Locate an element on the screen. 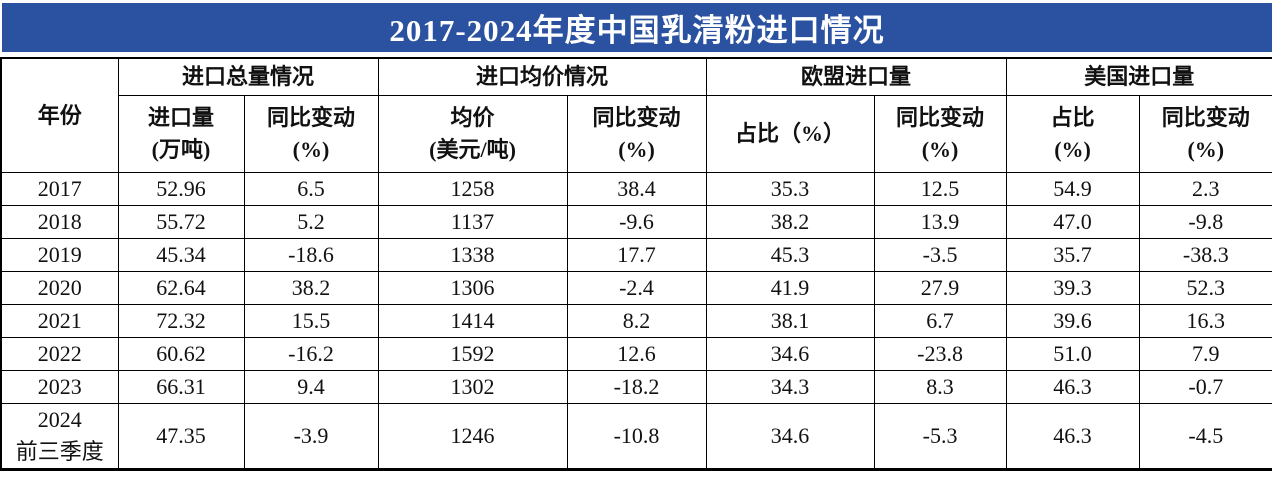 This screenshot has height=491, width=1272. column-header-price-yoy: 同比变动 (%) is located at coordinates (636, 134).